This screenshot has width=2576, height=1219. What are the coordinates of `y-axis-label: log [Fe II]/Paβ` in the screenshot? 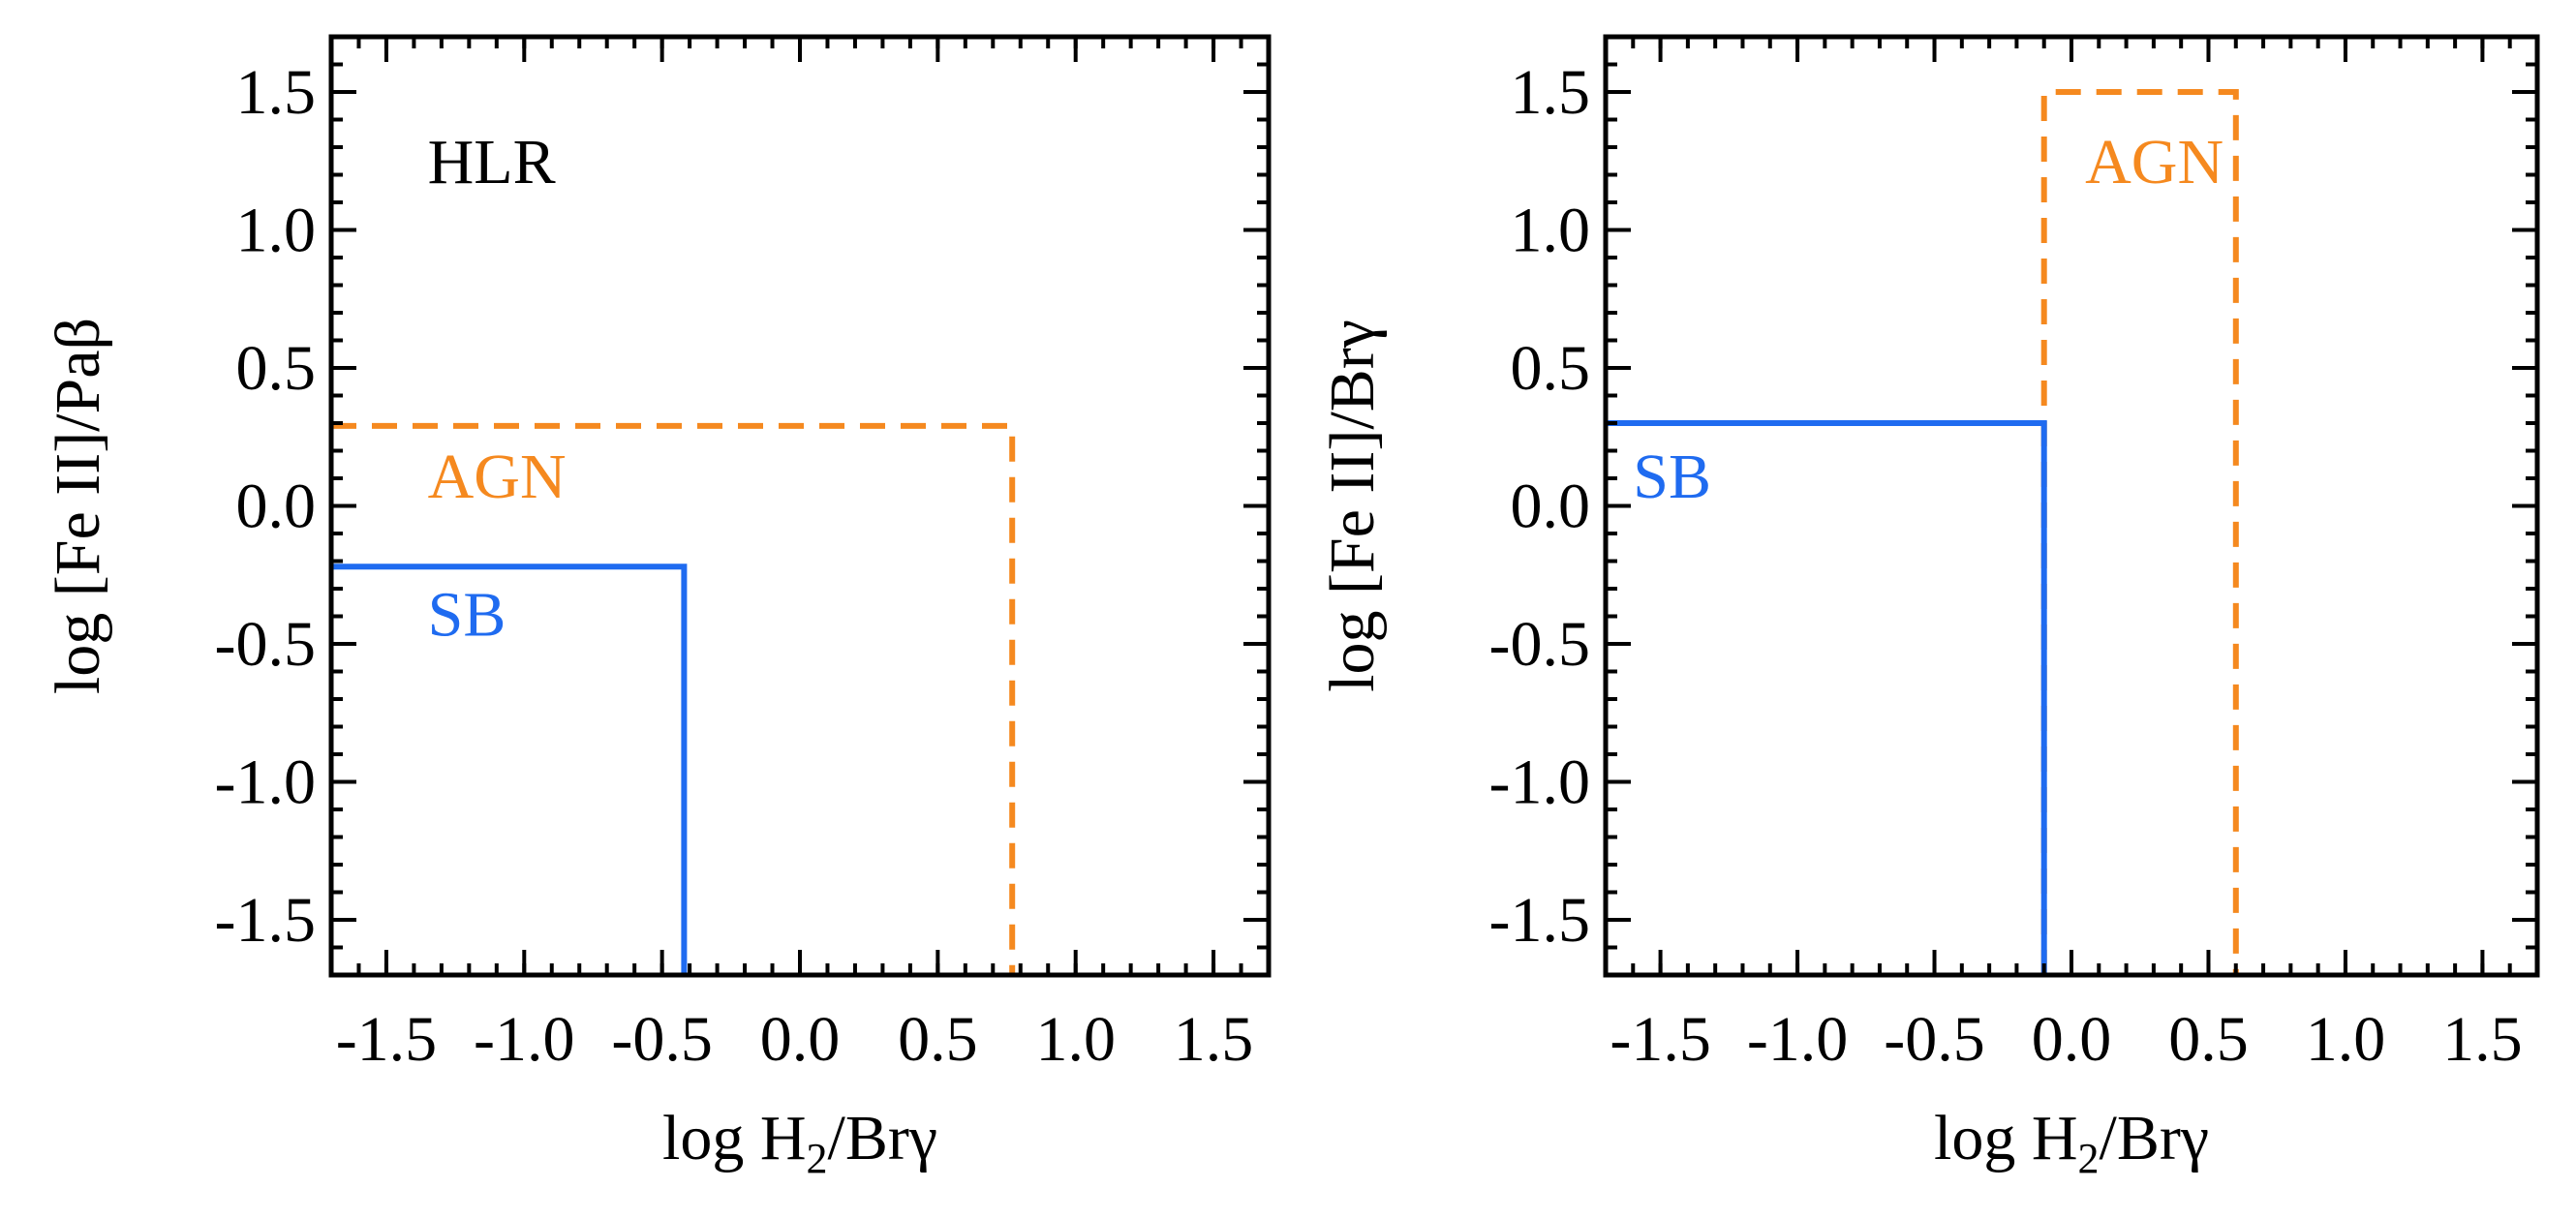 It's located at (78, 506).